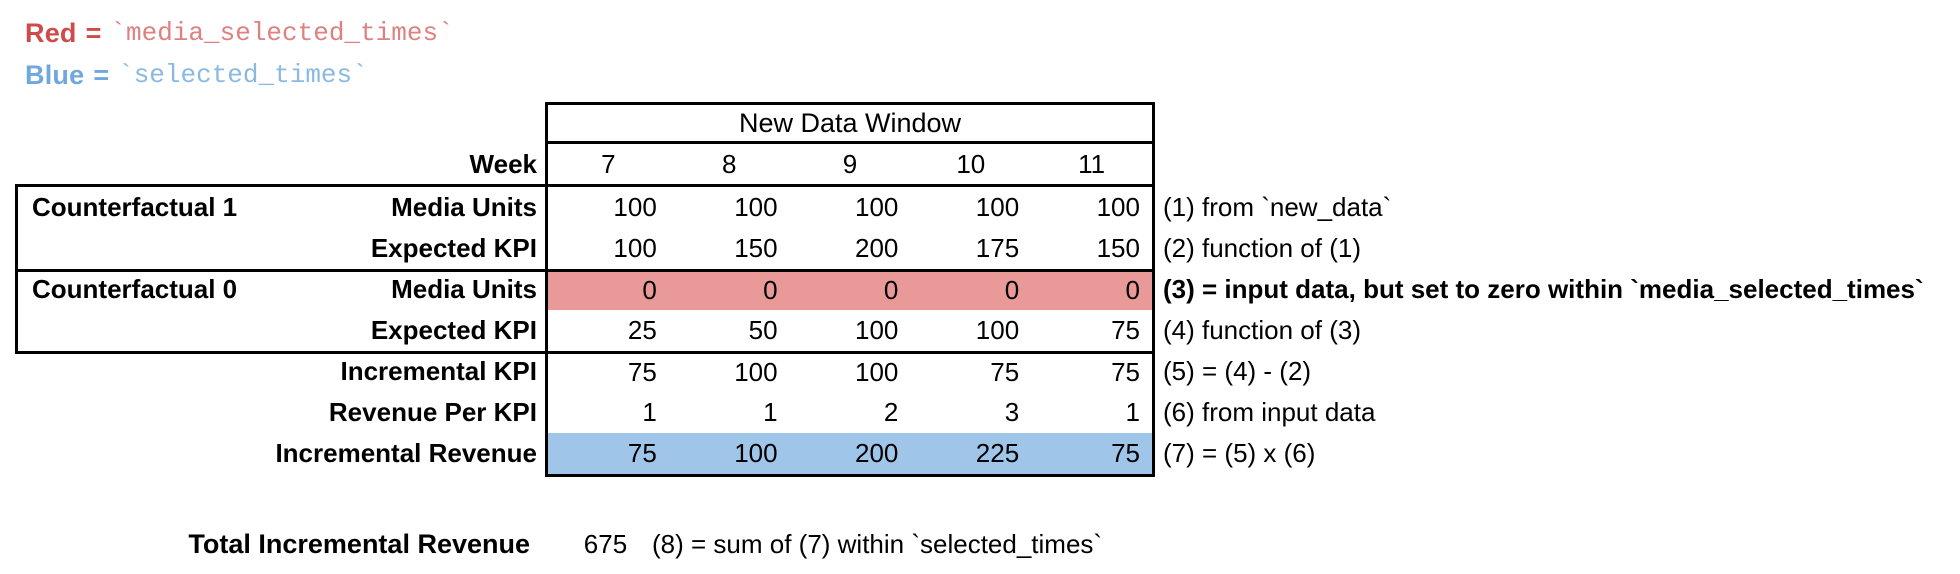 This screenshot has height=574, width=1960. I want to click on week-7: 7, so click(608, 164).